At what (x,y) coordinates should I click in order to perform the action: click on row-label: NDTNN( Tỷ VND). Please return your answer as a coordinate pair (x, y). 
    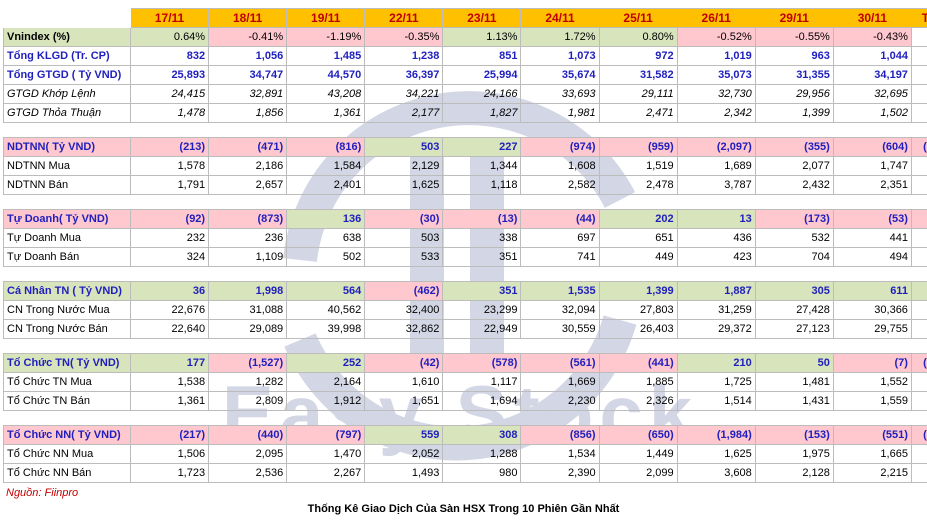
    Looking at the image, I should click on (67, 147).